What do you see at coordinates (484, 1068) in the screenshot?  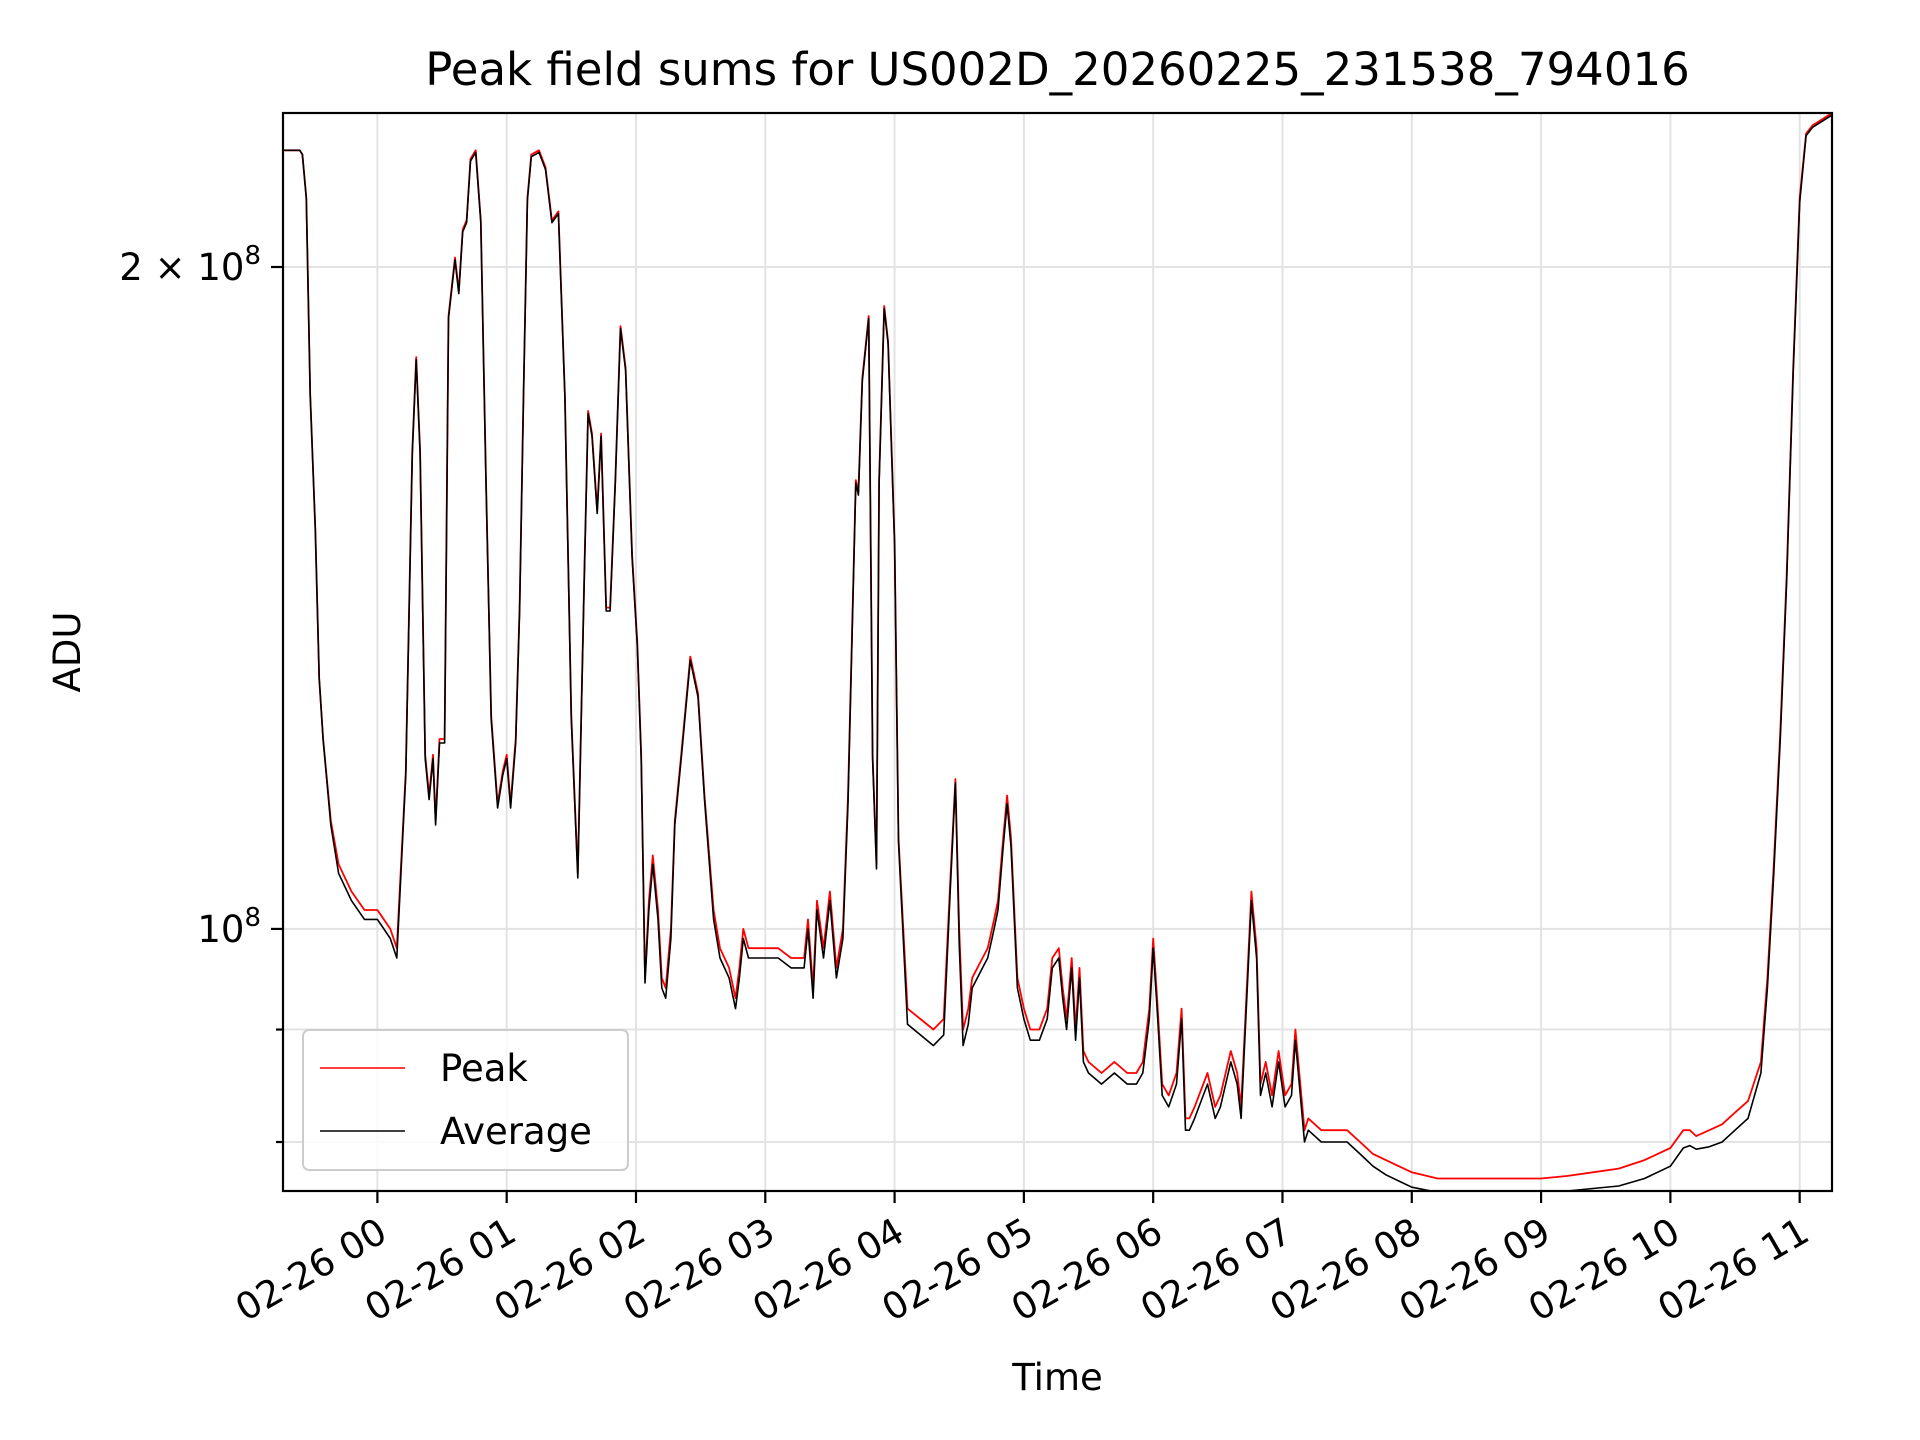 I see `legend-label-peak: Peak` at bounding box center [484, 1068].